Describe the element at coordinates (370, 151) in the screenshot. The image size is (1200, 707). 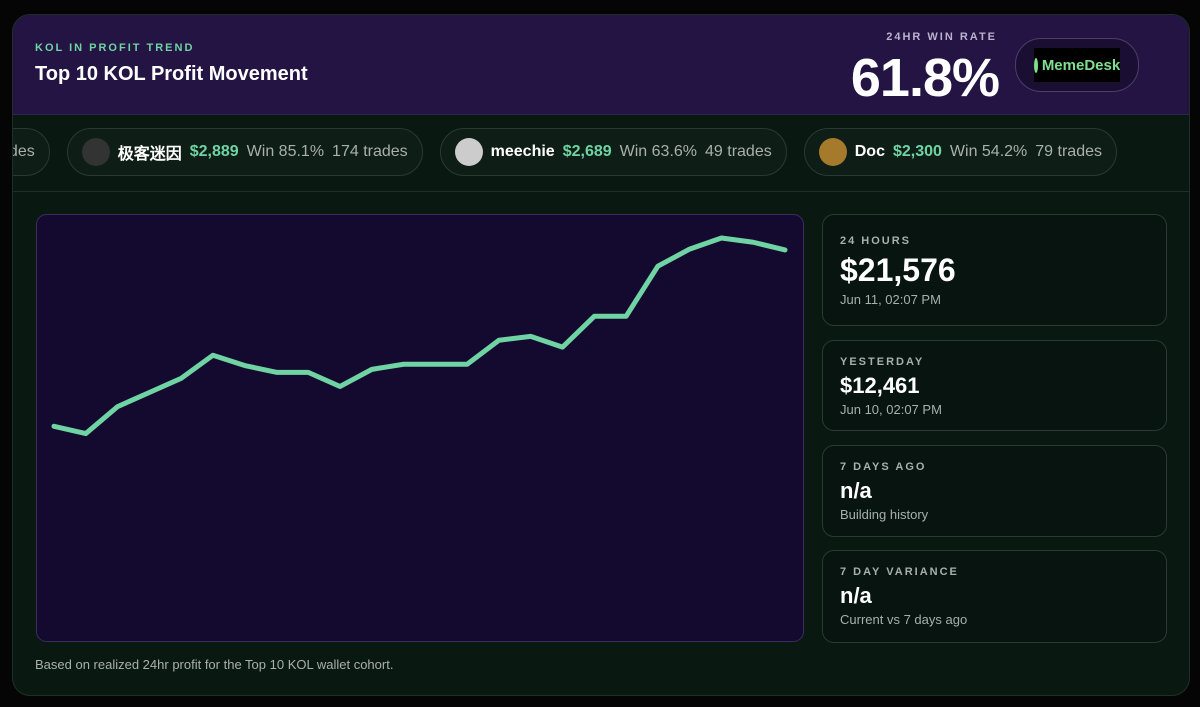
I see `kol-trades: 174 trades` at that location.